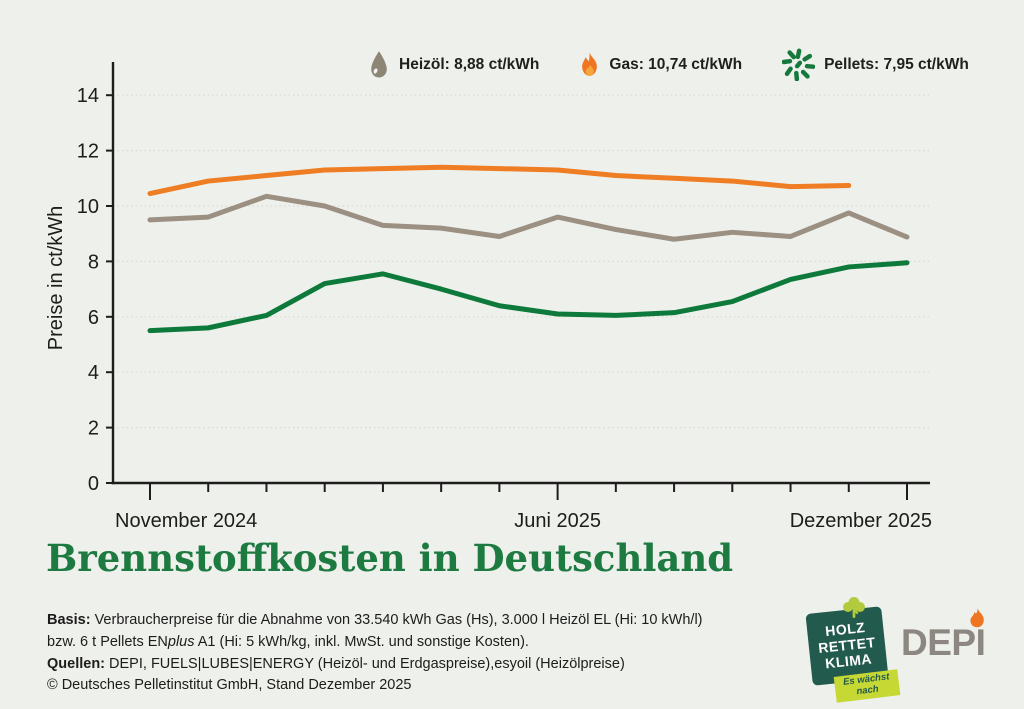  I want to click on quellen-label: Quellen:, so click(76, 663).